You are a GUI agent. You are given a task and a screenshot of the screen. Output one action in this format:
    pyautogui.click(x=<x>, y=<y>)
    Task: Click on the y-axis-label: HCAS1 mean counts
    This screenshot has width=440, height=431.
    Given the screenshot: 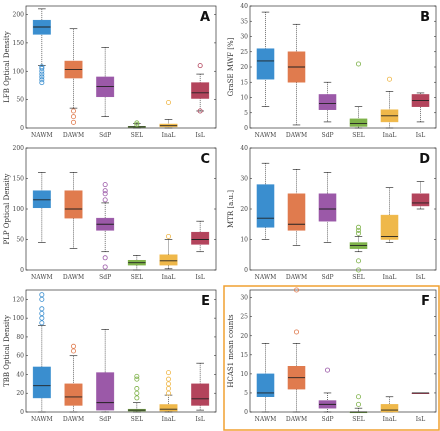 What is the action you would take?
    pyautogui.click(x=231, y=351)
    